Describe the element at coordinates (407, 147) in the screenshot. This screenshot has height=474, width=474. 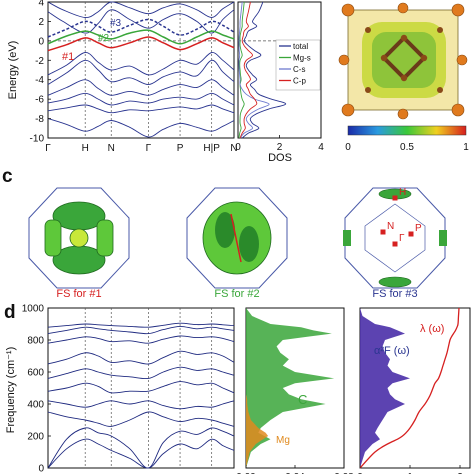
I see `colorbar-tick: 0.5` at that location.